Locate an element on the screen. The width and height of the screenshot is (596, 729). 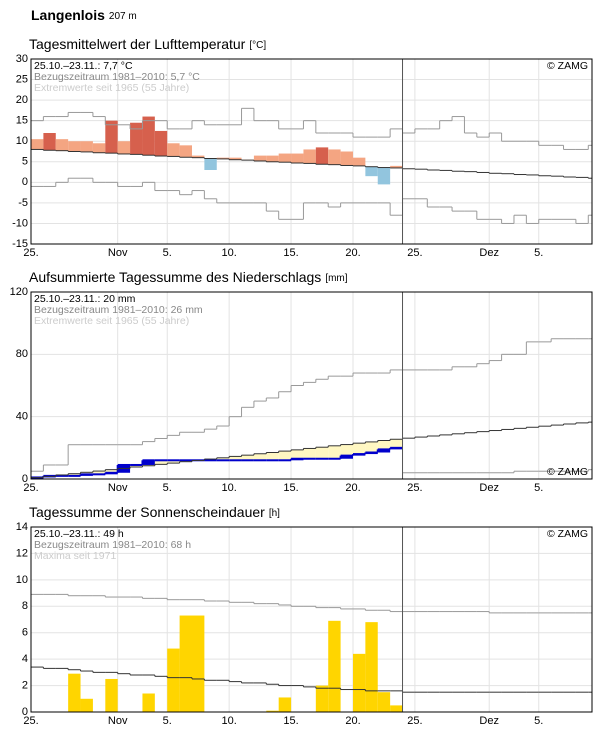
y-tick-label: 20 is located at coordinates (22, 100).